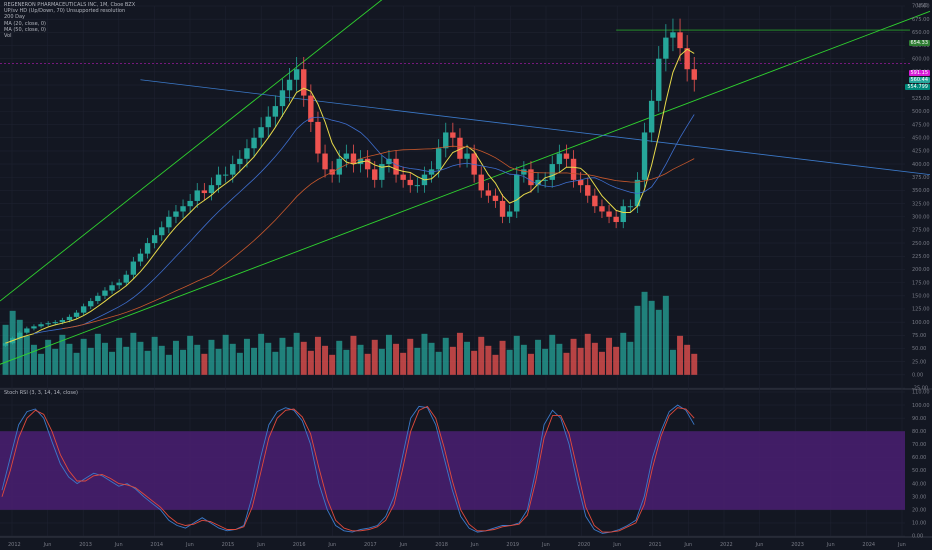 This screenshot has width=932, height=550. Describe the element at coordinates (919, 432) in the screenshot. I see `rsi-tick-label: 80.00` at that location.